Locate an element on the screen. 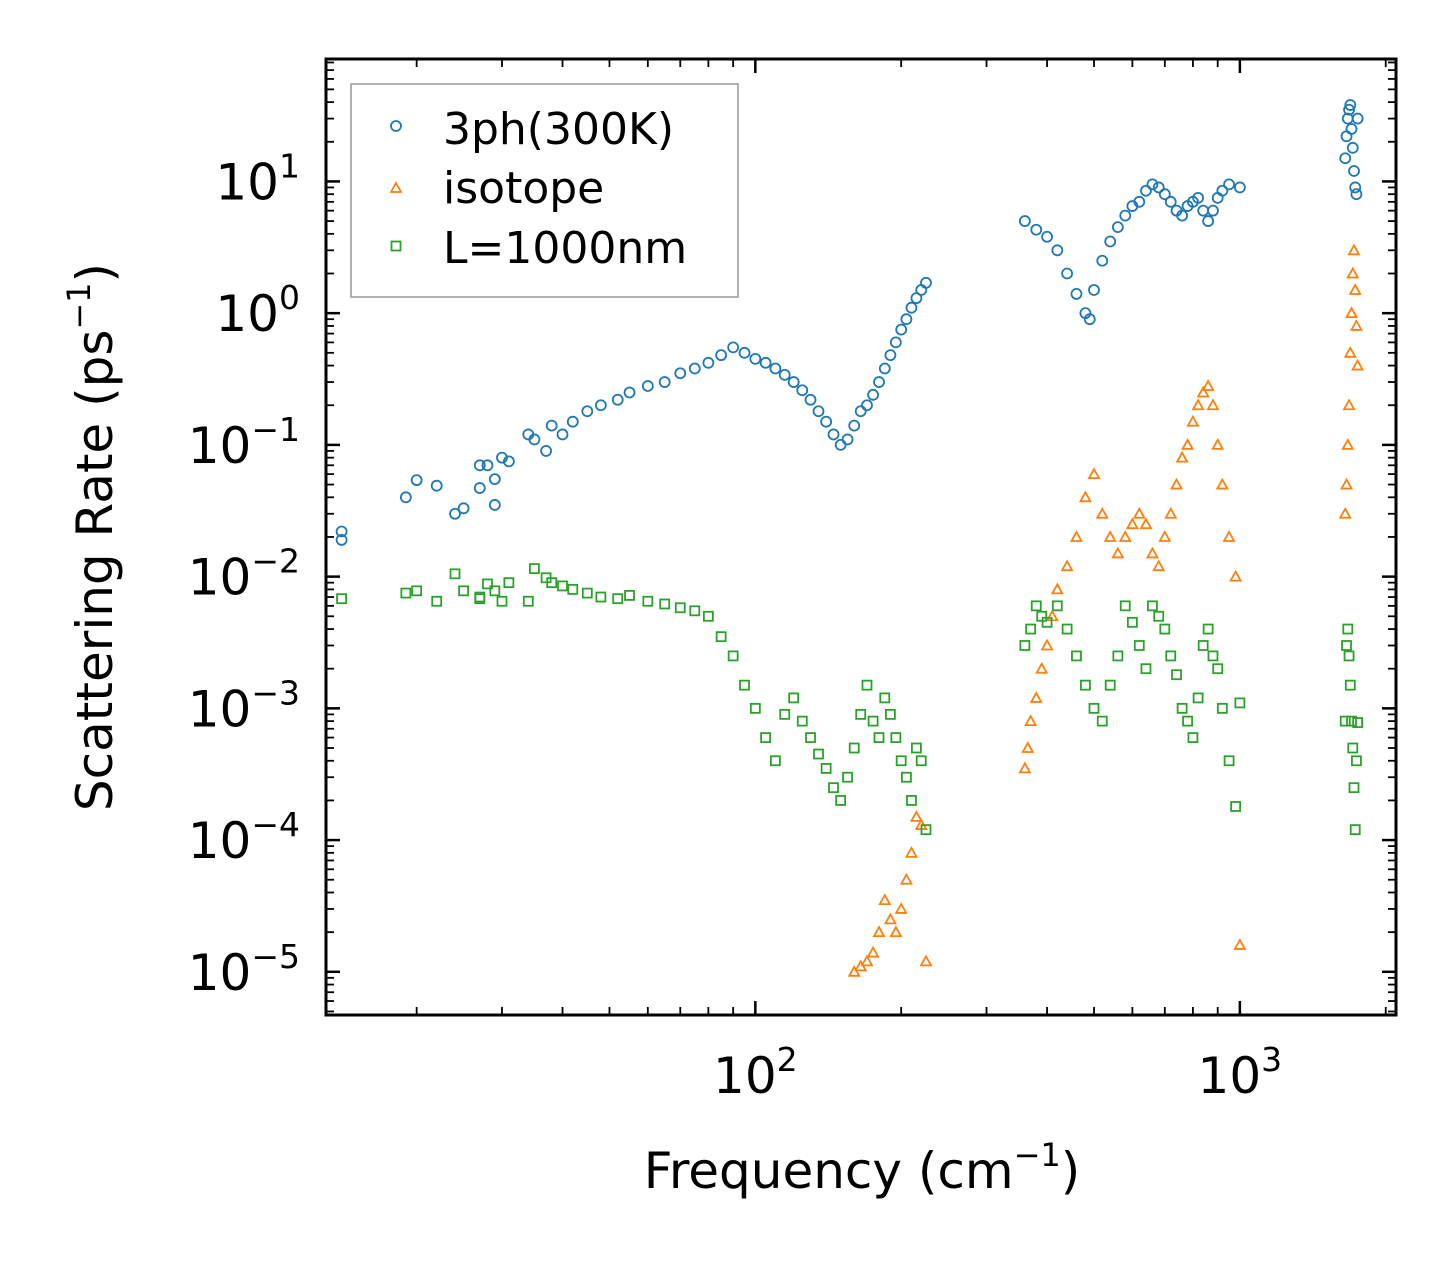  x-axis-label: Frequency (cm−1) is located at coordinates (862, 1168).